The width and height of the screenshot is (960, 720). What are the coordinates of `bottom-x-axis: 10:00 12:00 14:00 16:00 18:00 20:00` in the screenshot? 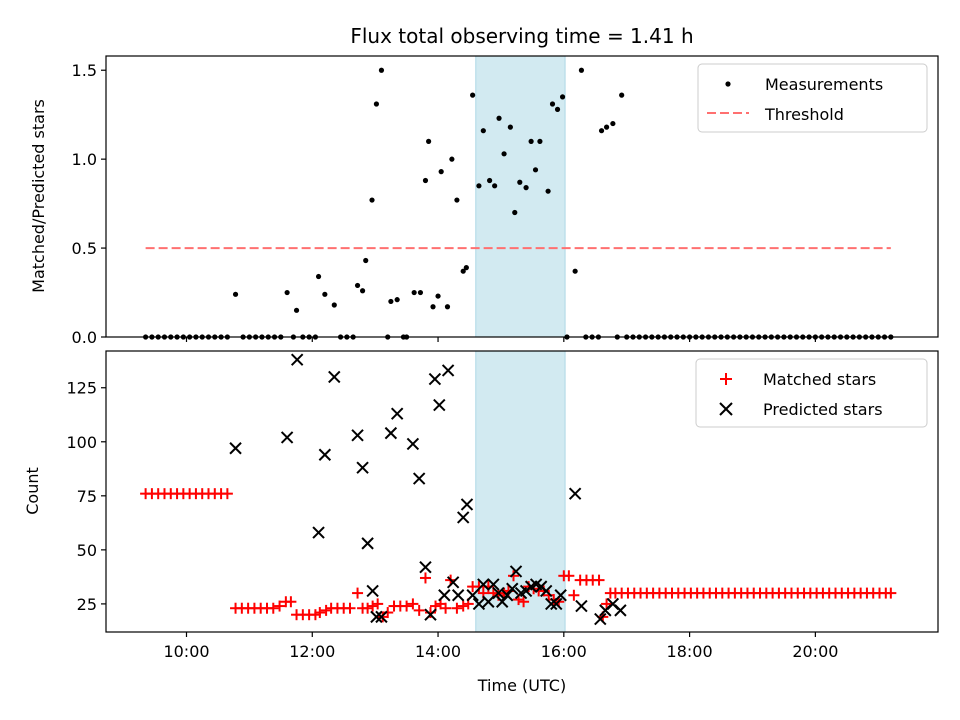 It's located at (500, 646).